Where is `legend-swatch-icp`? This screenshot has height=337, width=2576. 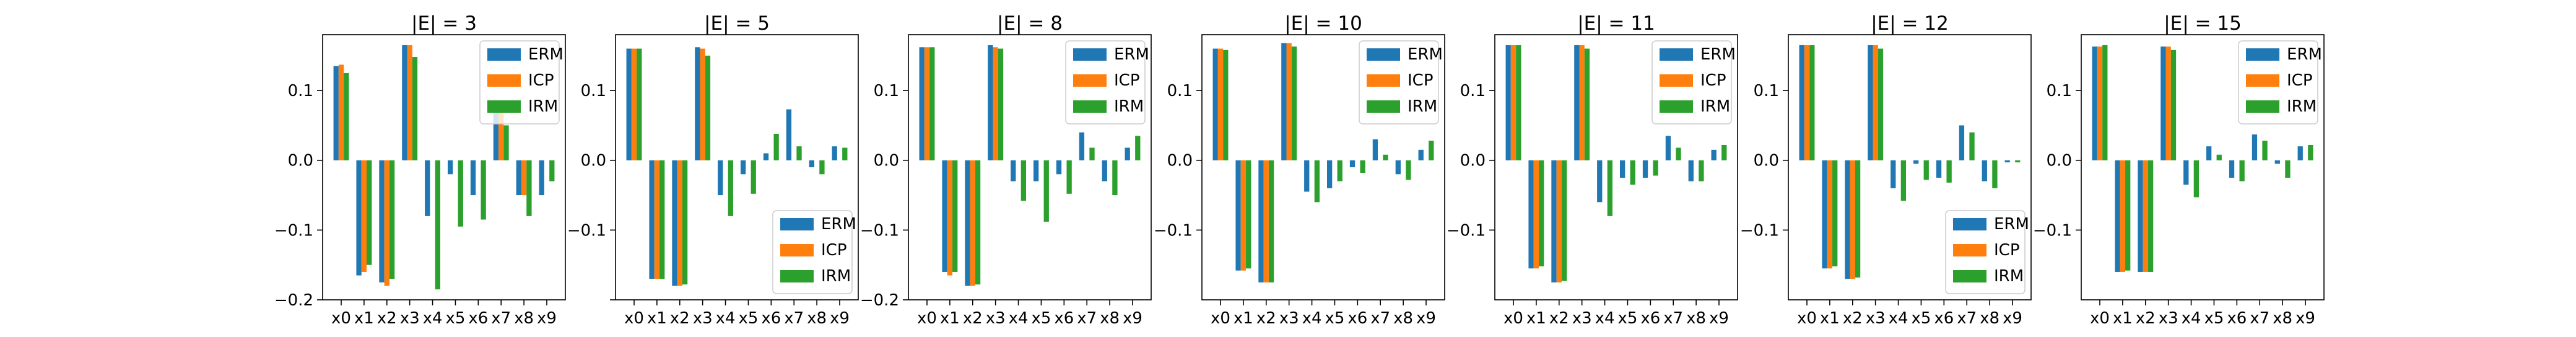 legend-swatch-icp is located at coordinates (1383, 81).